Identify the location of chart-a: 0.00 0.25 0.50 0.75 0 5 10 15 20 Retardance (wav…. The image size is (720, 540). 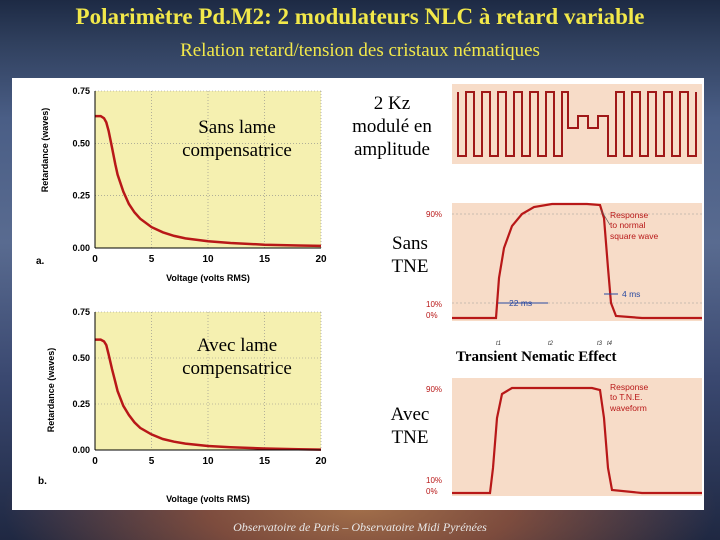
(181, 184).